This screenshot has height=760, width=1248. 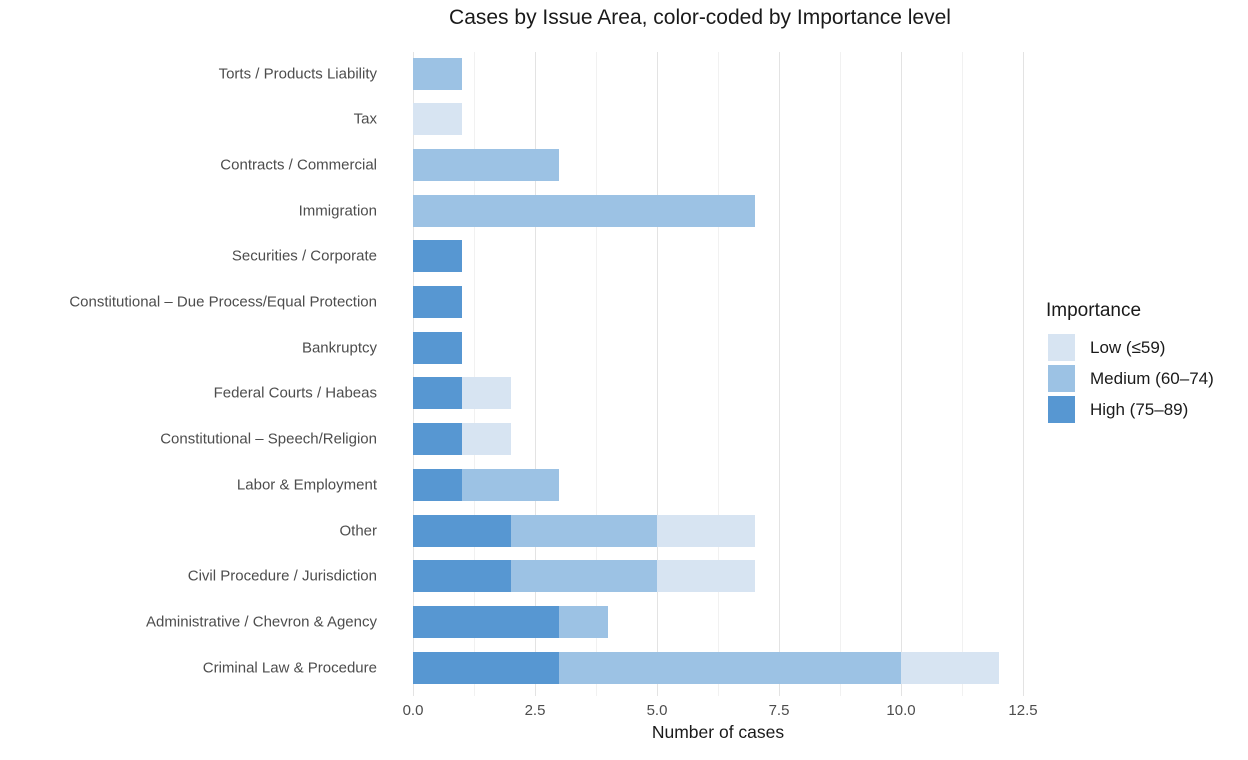 What do you see at coordinates (413, 710) in the screenshot?
I see `x-tick-label: 0.0` at bounding box center [413, 710].